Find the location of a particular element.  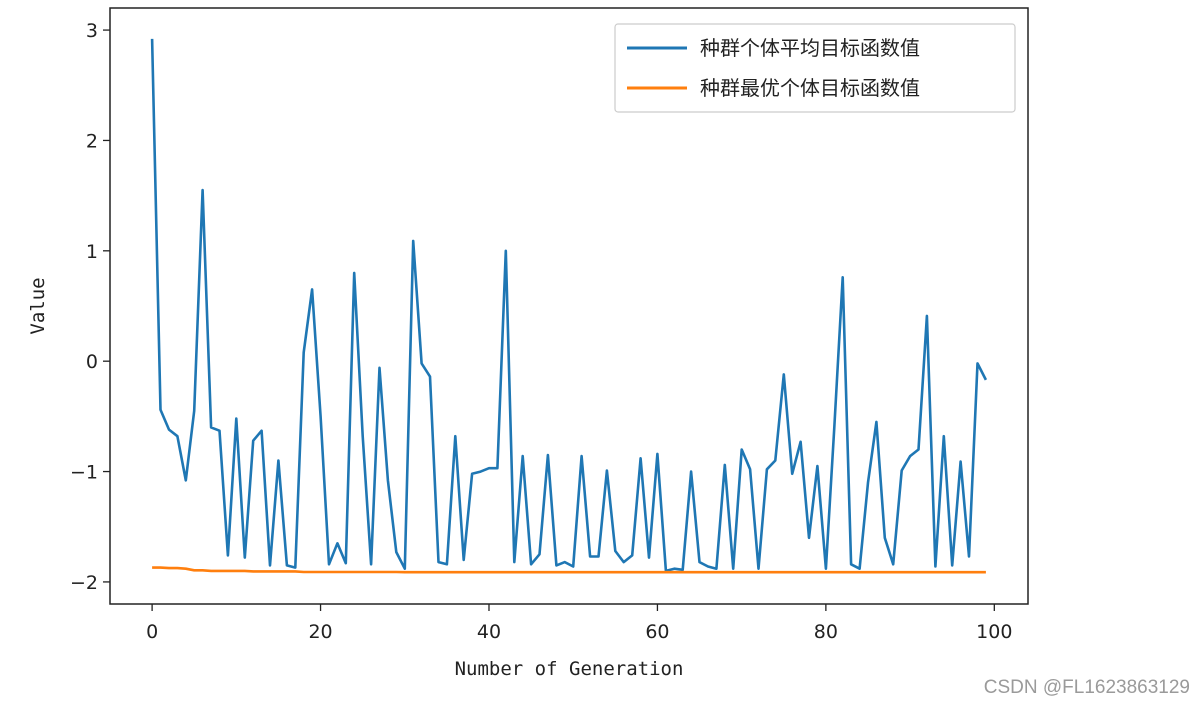

y-tick-label: 1 is located at coordinates (92, 252).